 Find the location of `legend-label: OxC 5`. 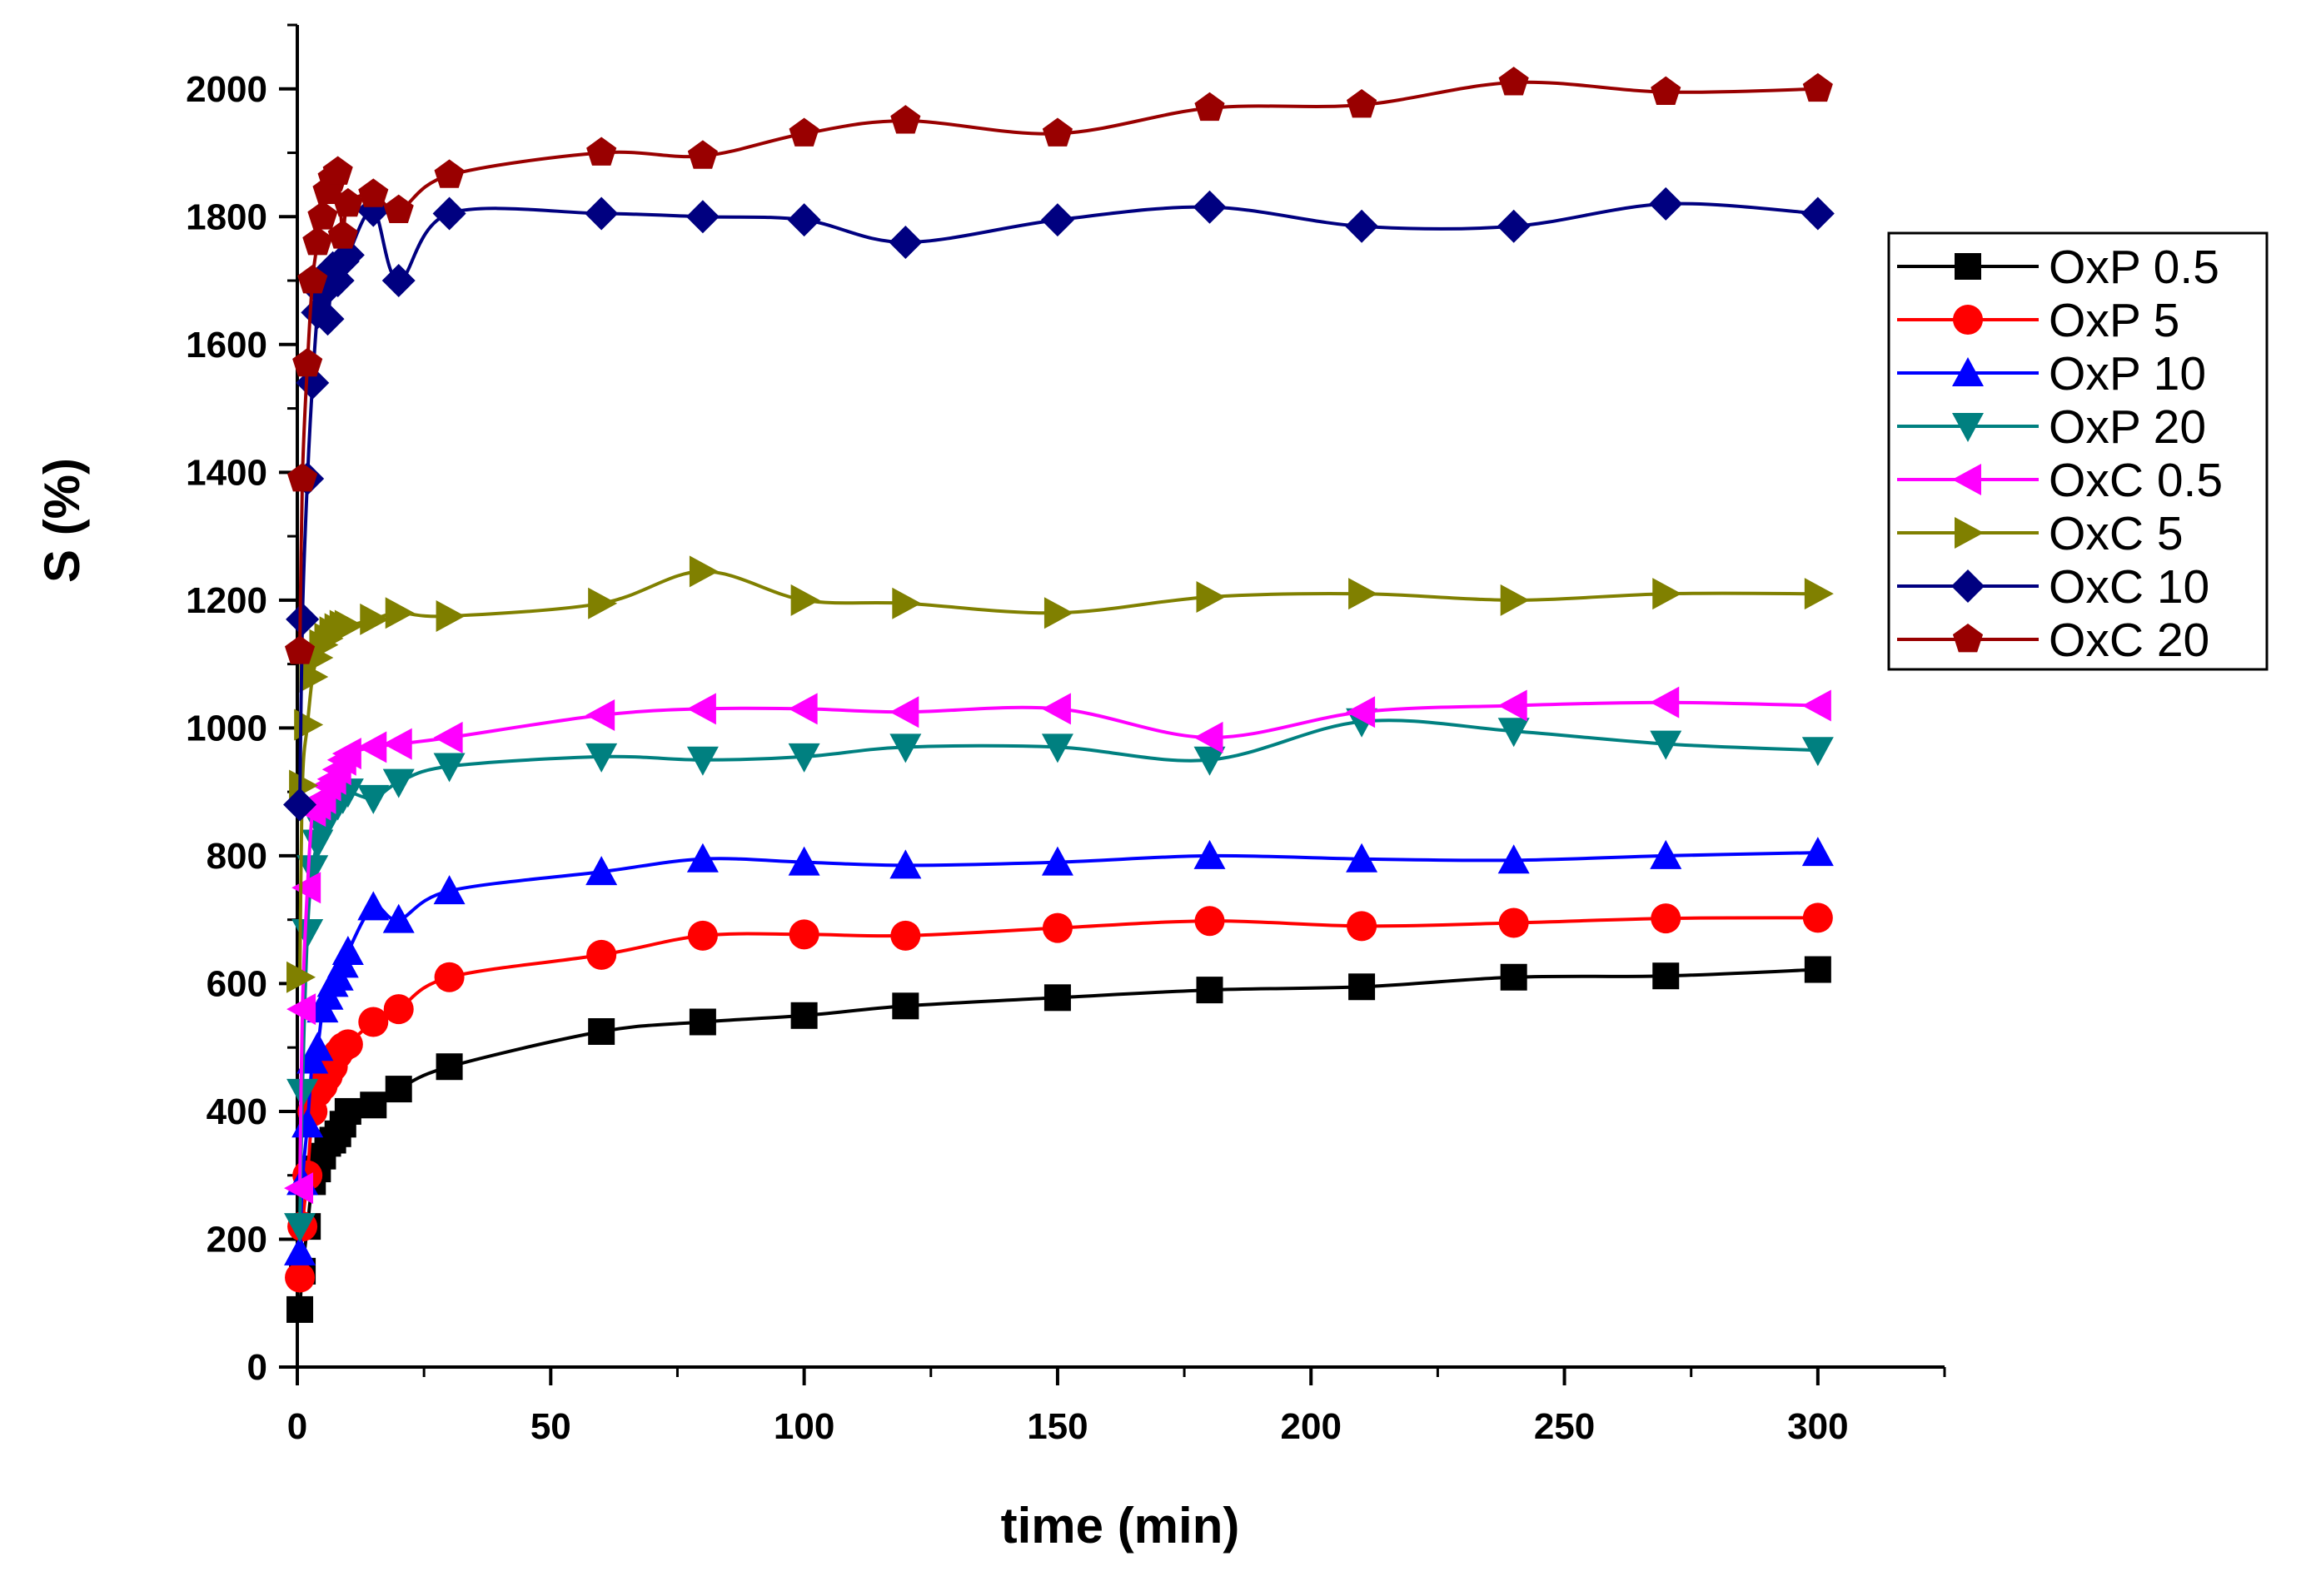

legend-label: OxC 5 is located at coordinates (2117, 533).